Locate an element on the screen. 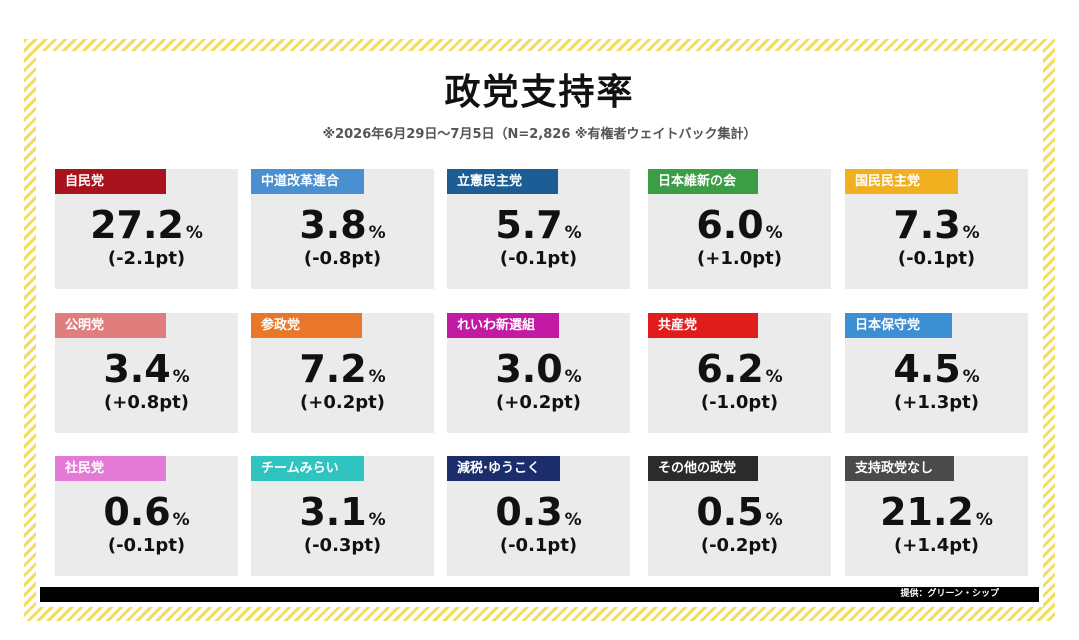 Image resolution: width=1079 pixels, height=640 pixels. party-card: 公明党 3.4% (+0.8pt) is located at coordinates (146, 373).